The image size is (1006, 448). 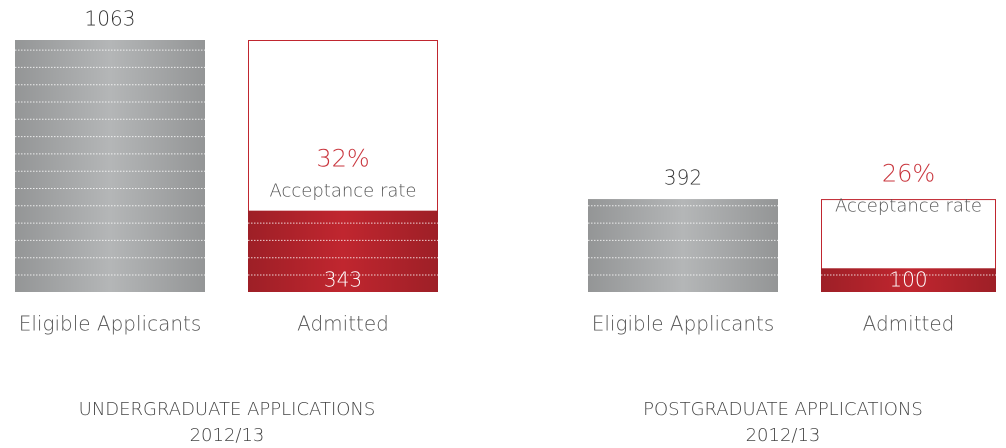 I want to click on rate-value: 32%, so click(x=342, y=158).